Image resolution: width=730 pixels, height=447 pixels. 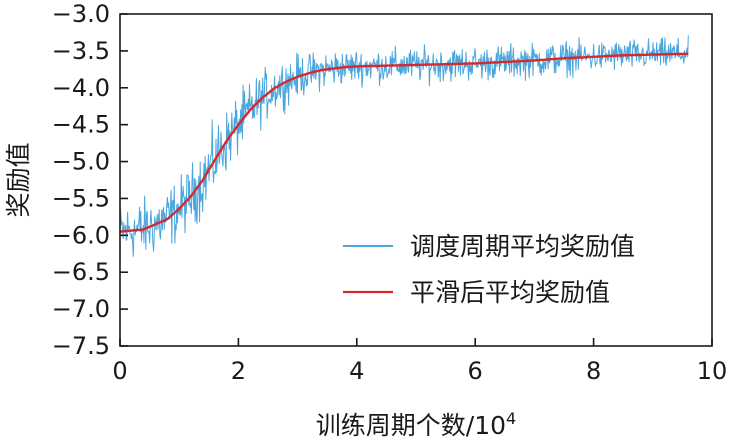 I want to click on y-tick-label: −3.5, so click(x=81, y=51).